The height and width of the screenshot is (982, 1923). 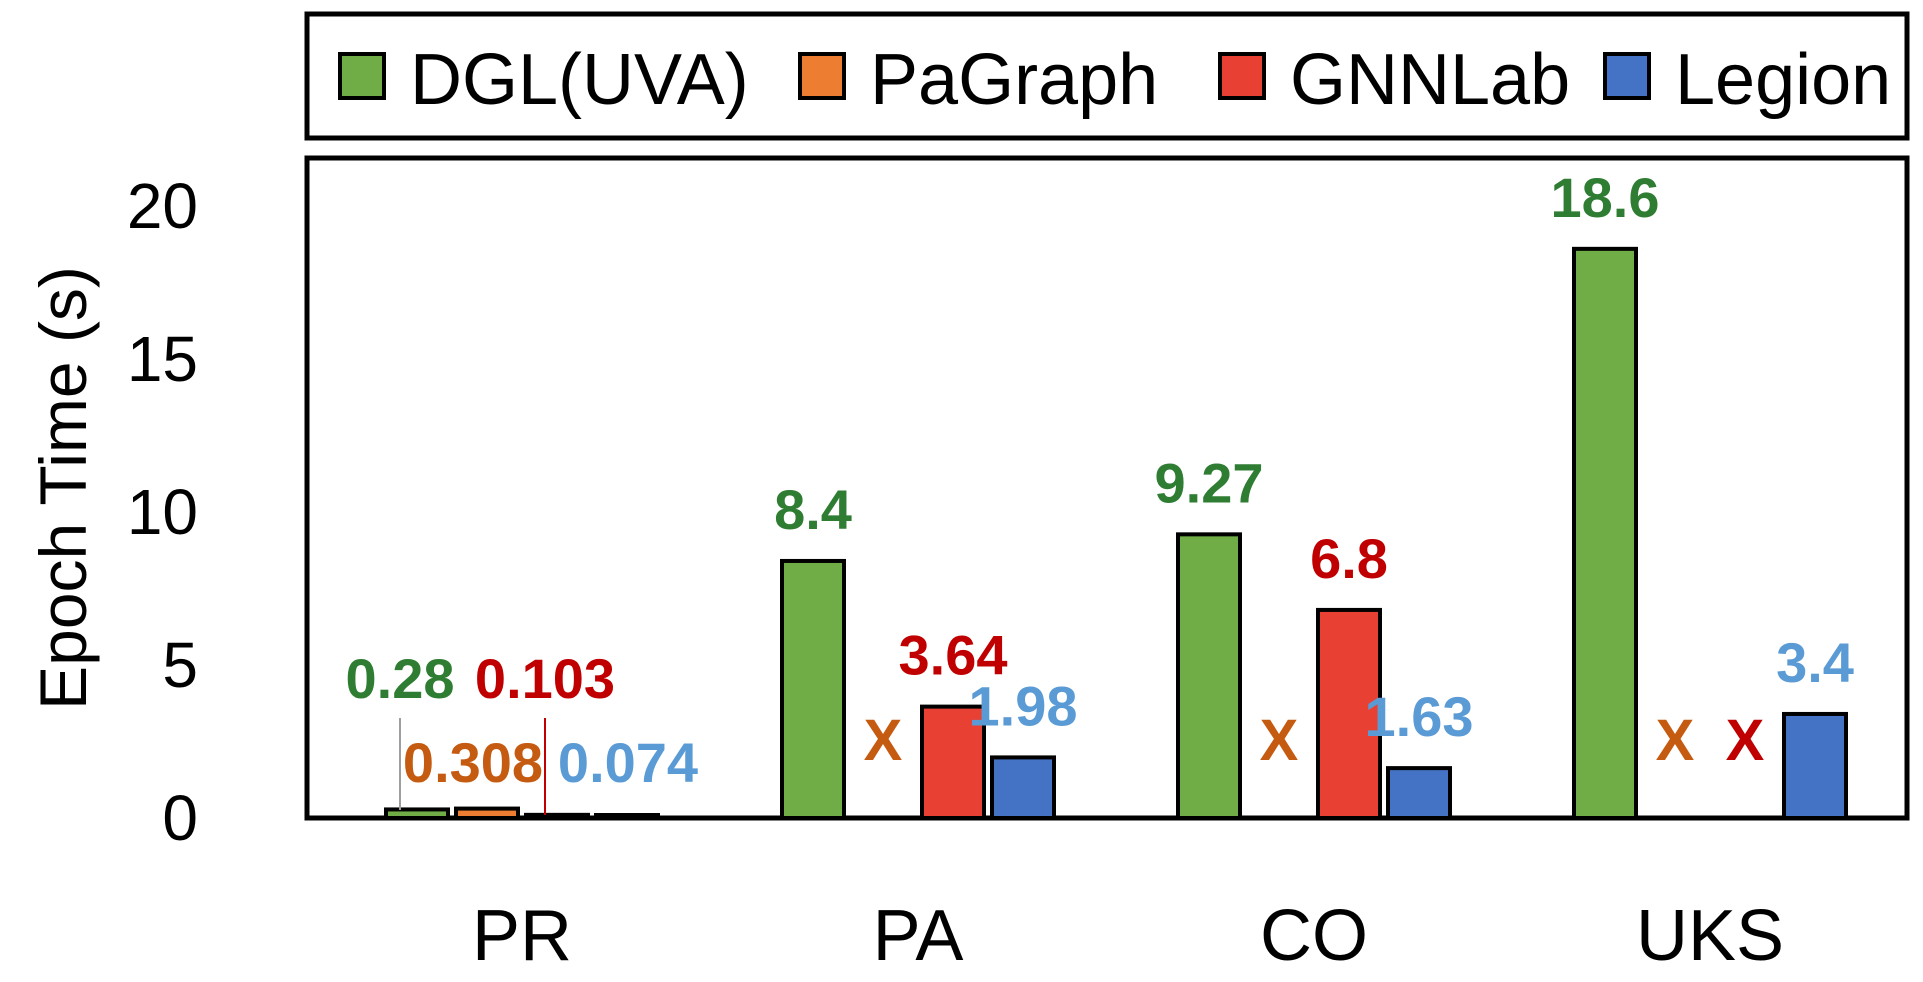 I want to click on bar-pr-gnnlab, so click(x=557, y=816).